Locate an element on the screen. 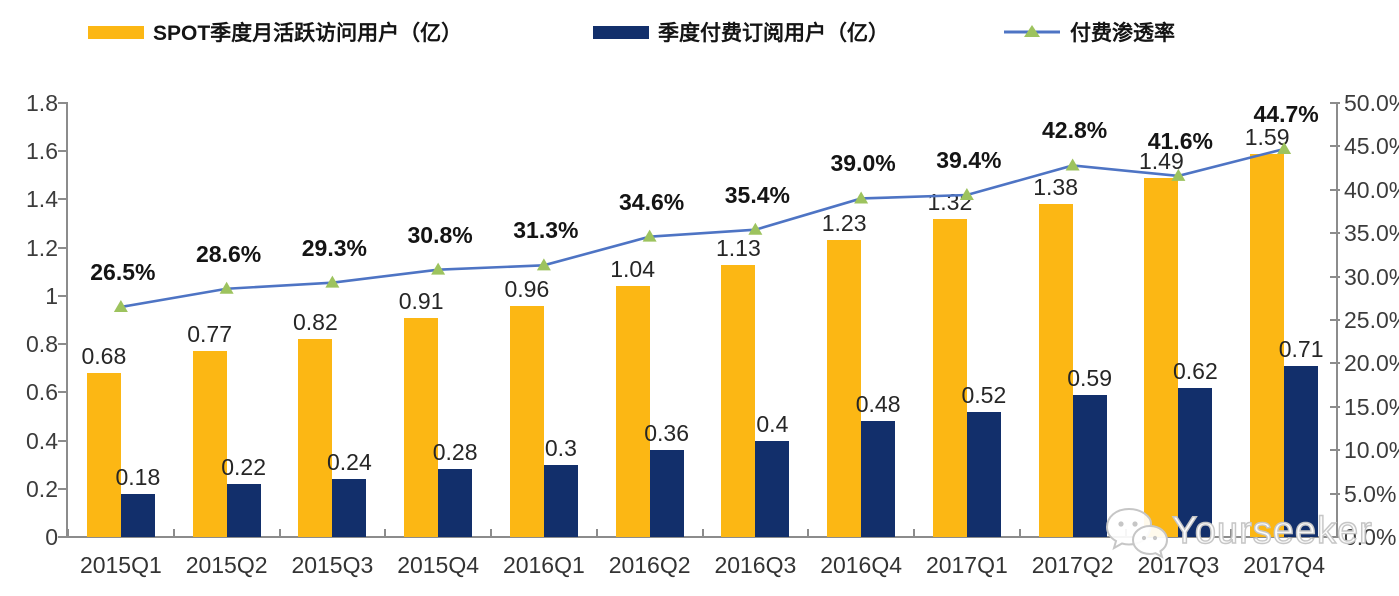 The height and width of the screenshot is (596, 1399). y-axis-right-tick-label: 15.0% is located at coordinates (1371, 406).